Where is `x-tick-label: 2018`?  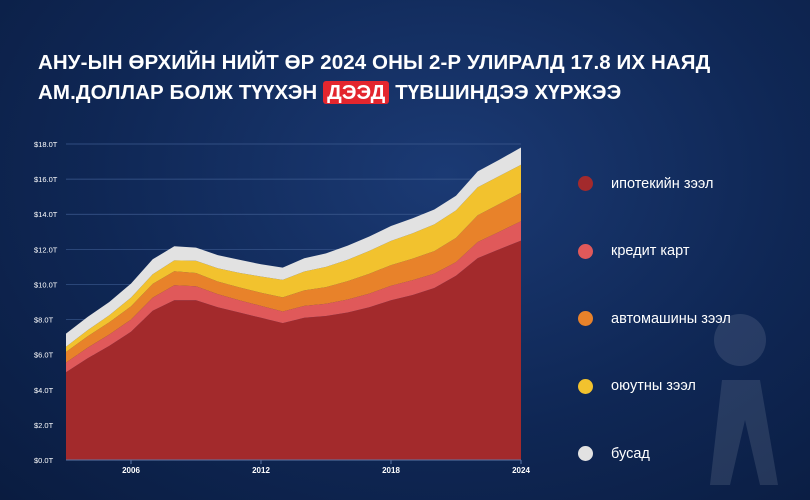 x-tick-label: 2018 is located at coordinates (391, 470).